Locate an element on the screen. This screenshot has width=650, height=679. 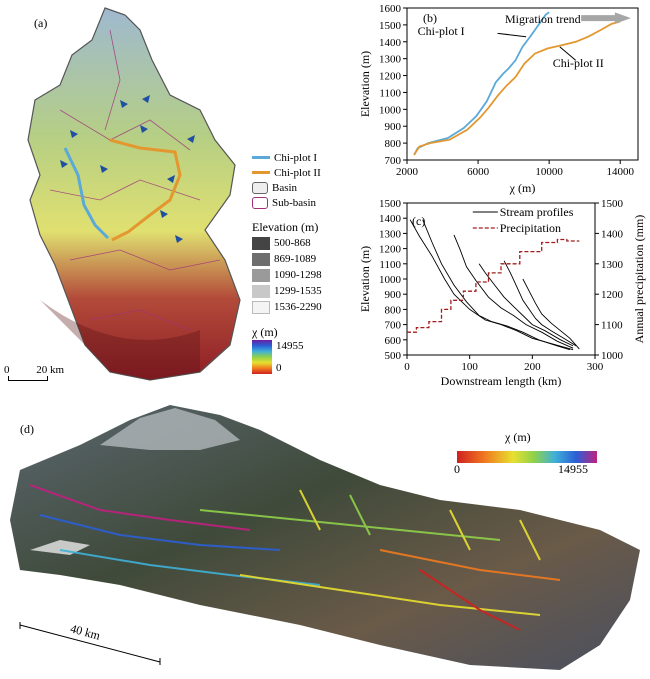
annotation-chi-plot-1-pointer is located at coordinates (512, 35).